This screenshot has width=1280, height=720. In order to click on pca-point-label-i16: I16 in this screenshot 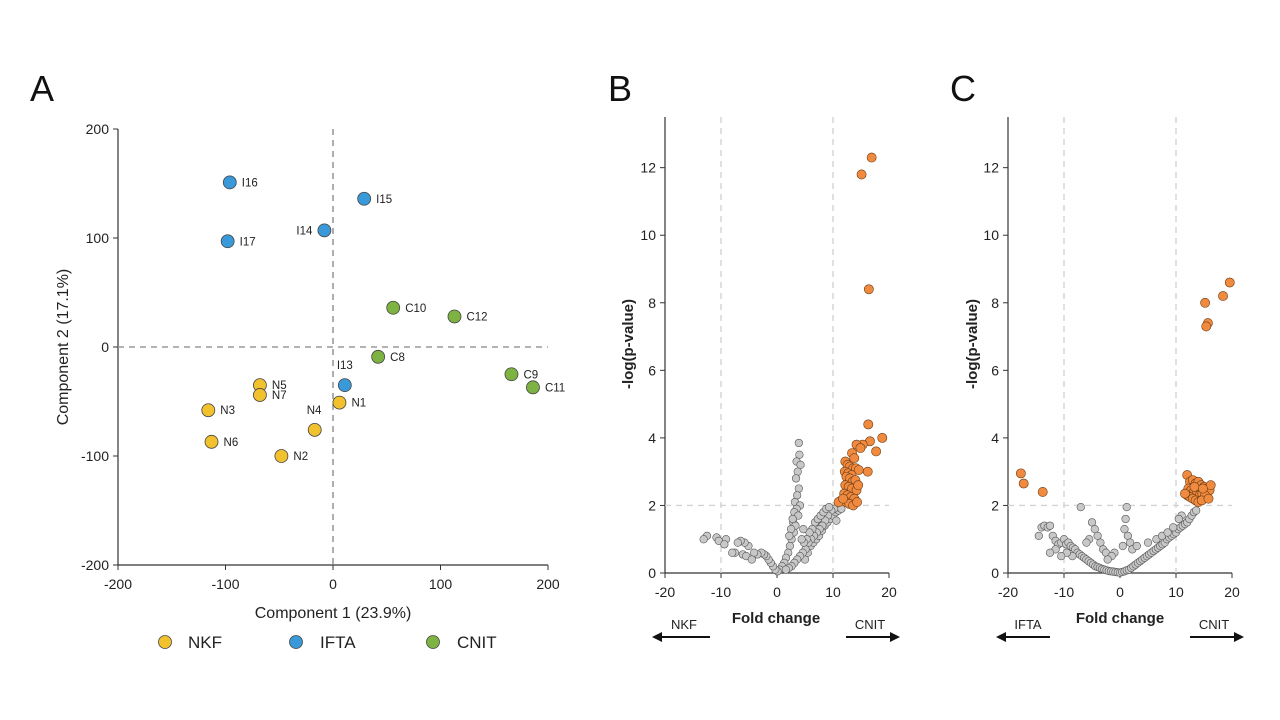, I will do `click(250, 183)`.